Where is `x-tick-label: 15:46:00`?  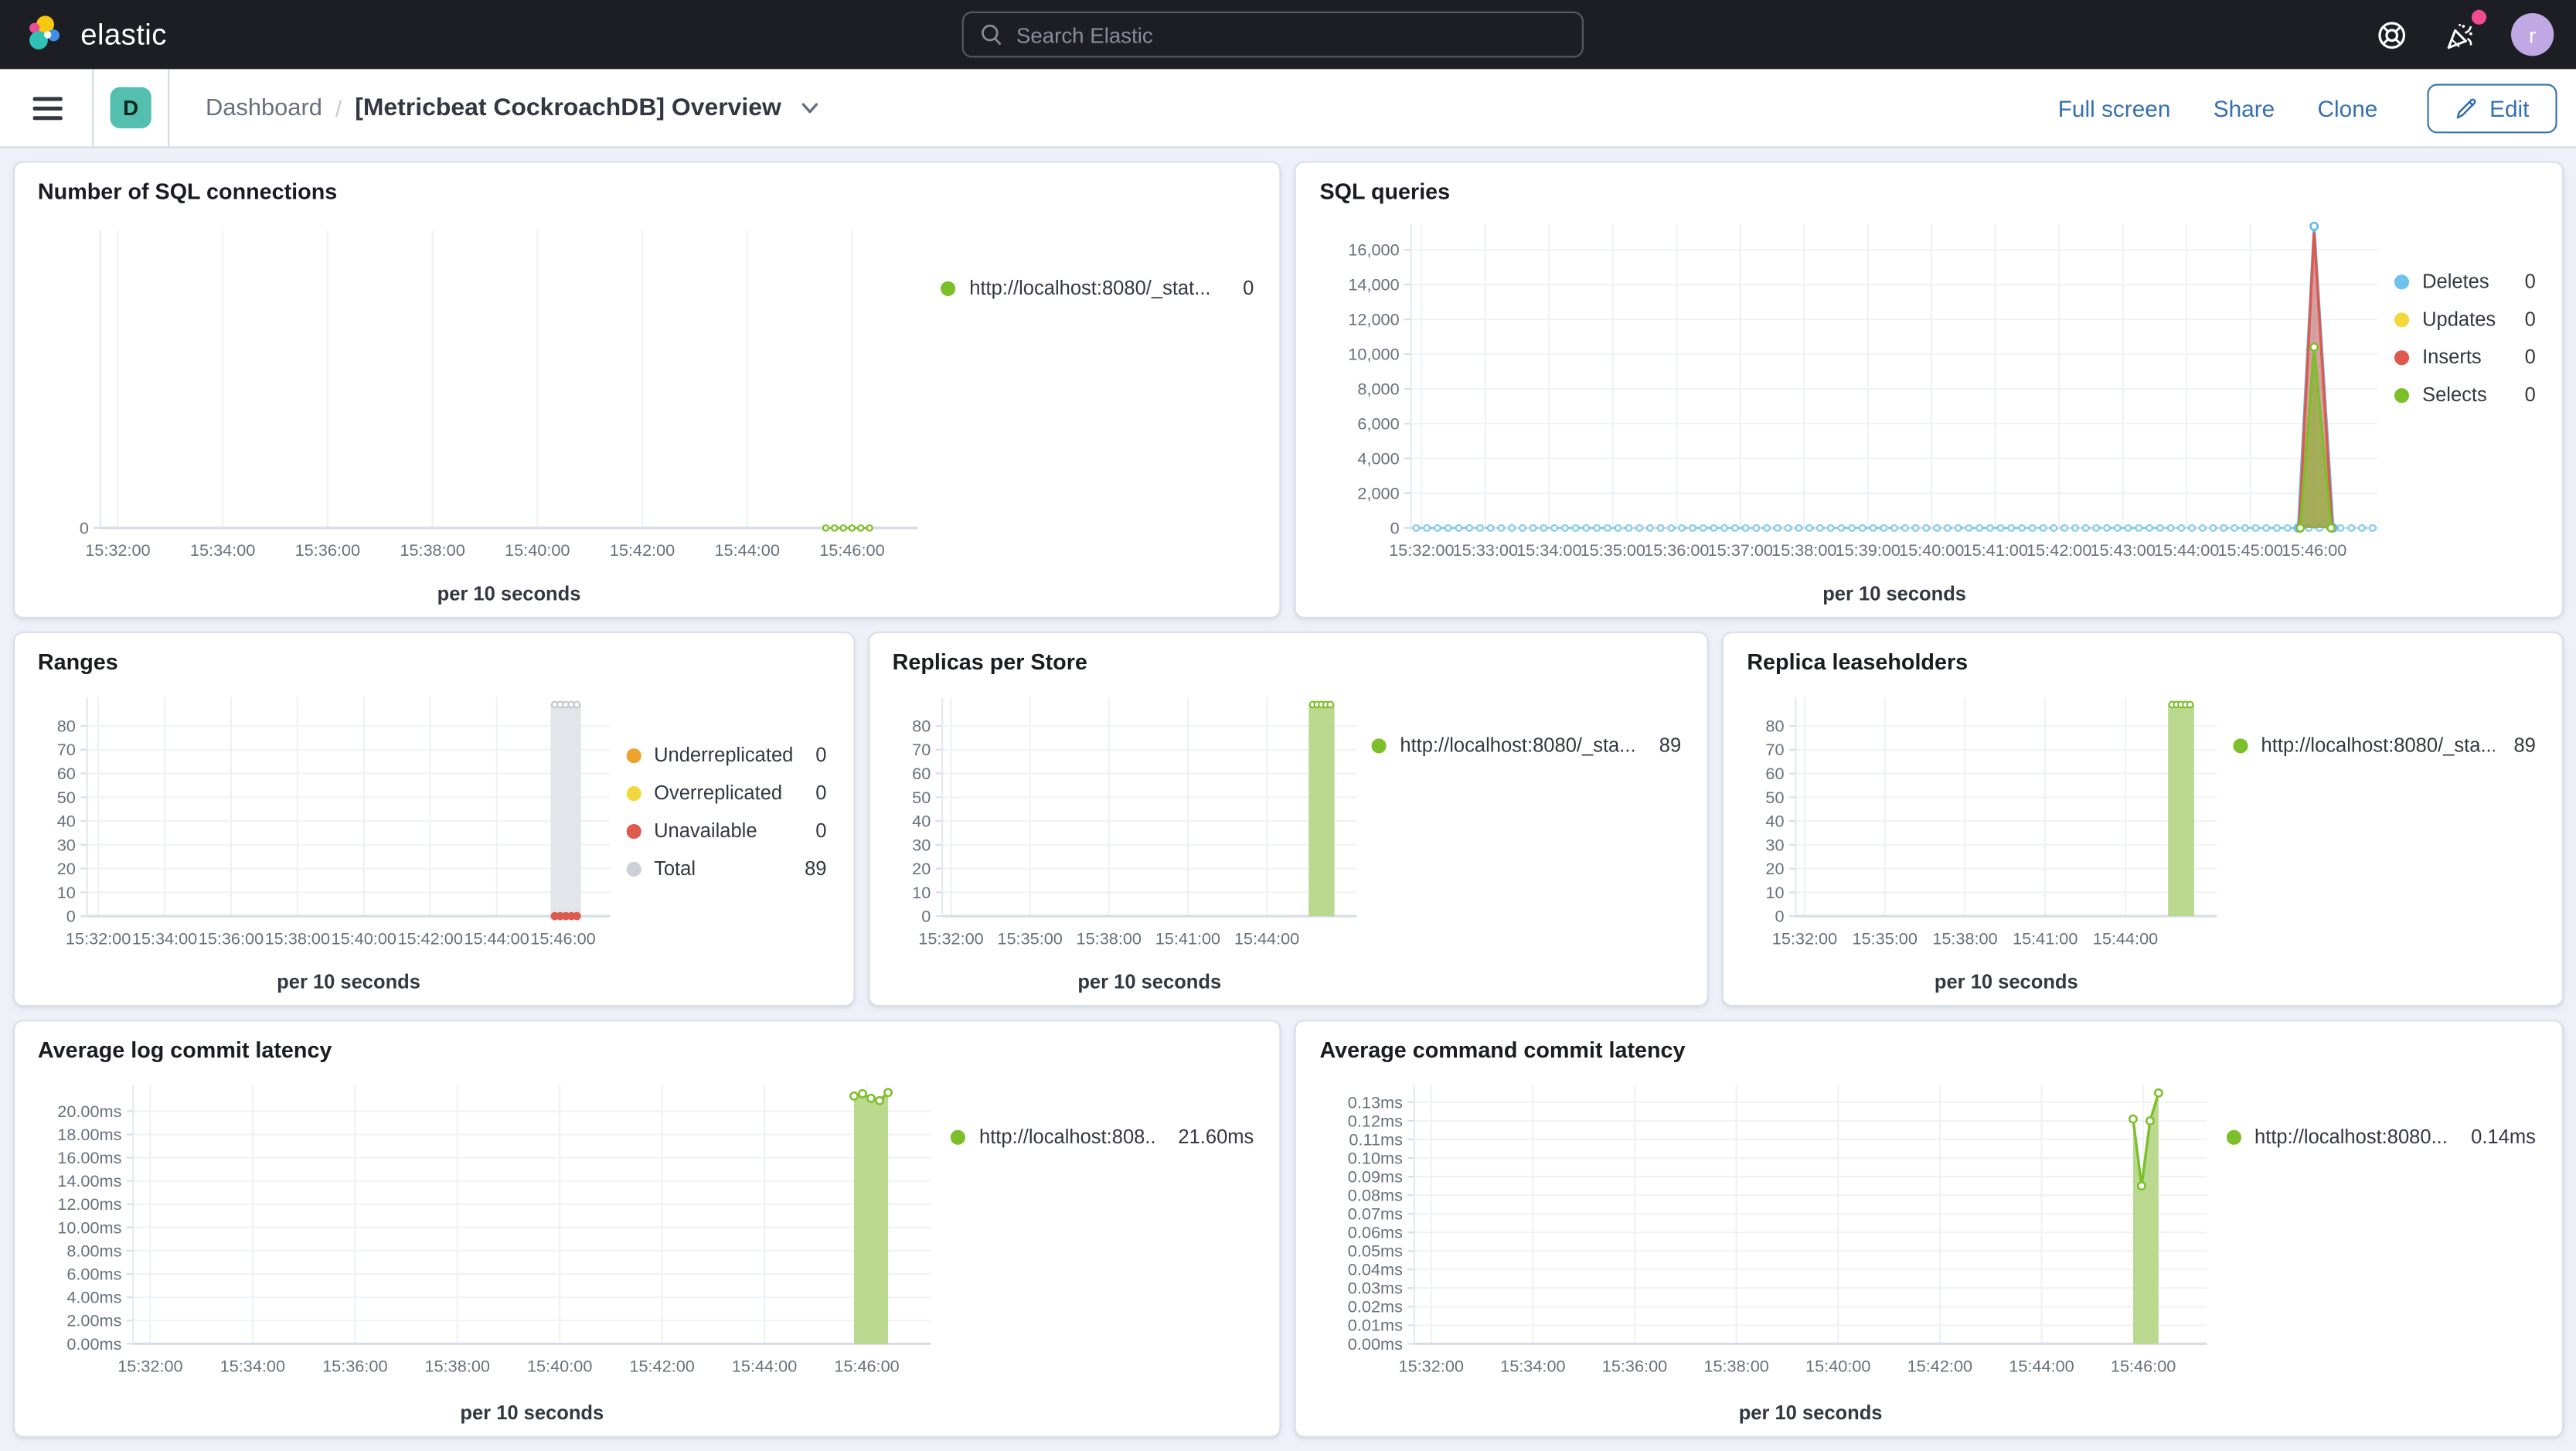
x-tick-label: 15:46:00 is located at coordinates (852, 550).